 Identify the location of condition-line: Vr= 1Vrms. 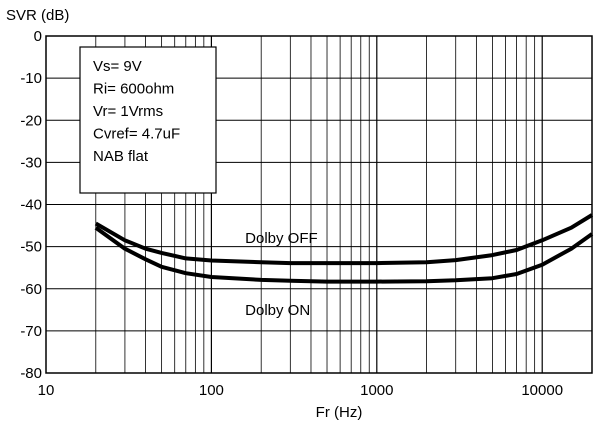
(128, 111).